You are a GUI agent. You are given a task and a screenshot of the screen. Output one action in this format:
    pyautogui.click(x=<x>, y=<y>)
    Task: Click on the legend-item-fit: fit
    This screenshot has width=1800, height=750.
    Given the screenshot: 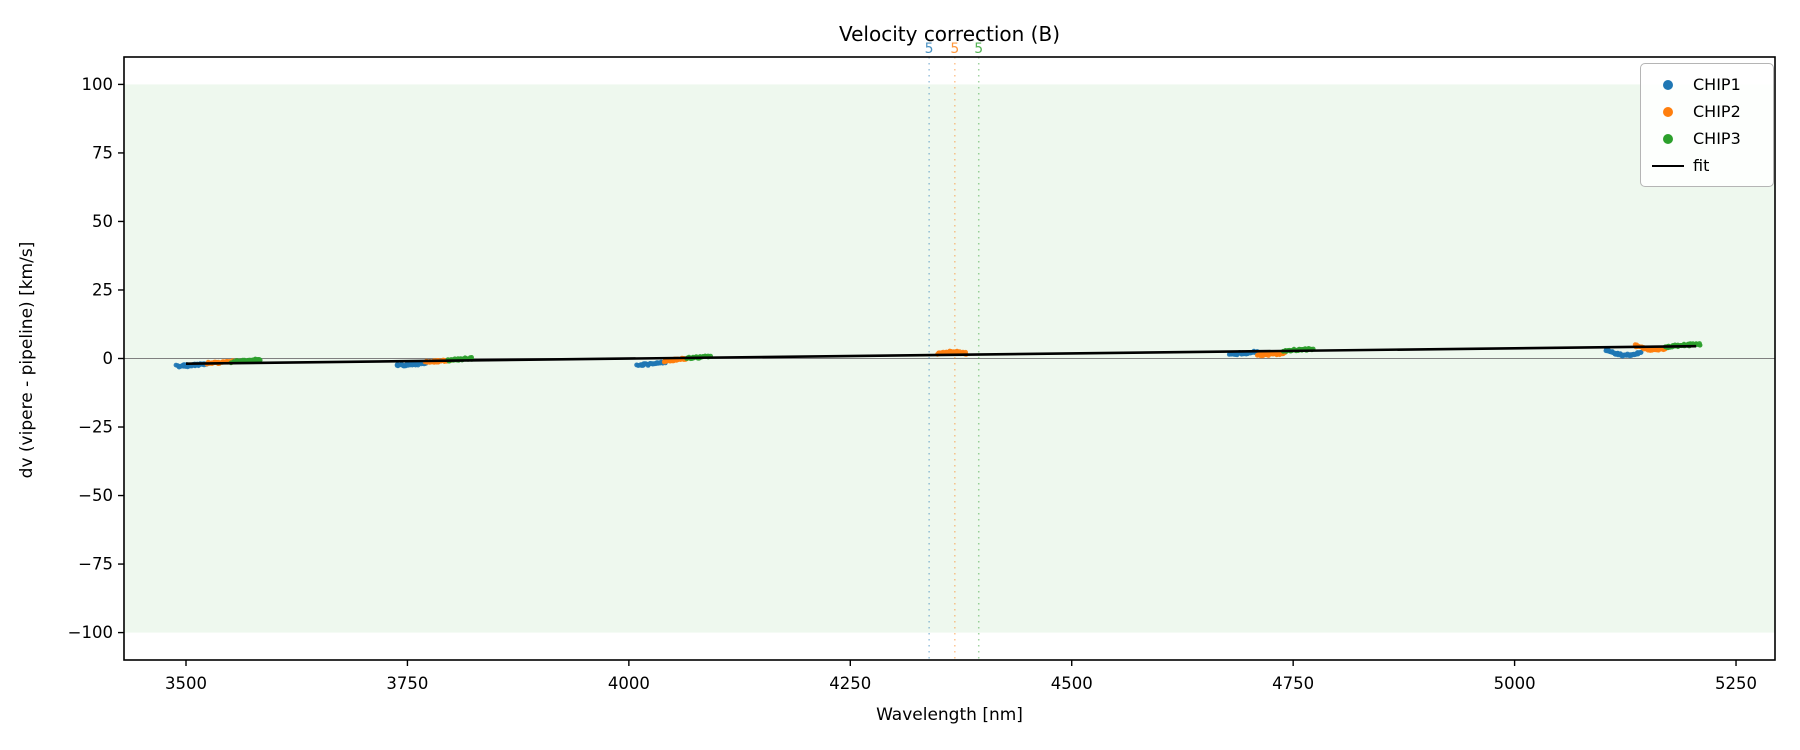 What is the action you would take?
    pyautogui.click(x=1707, y=165)
    